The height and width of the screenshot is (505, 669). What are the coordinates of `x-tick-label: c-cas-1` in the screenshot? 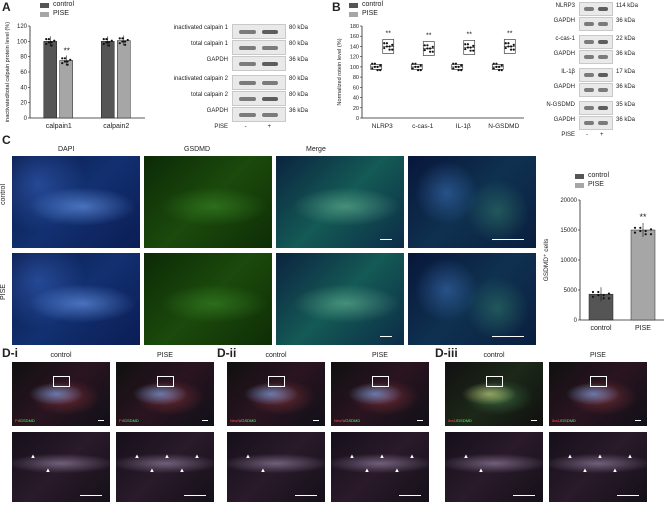 It's located at (423, 126).